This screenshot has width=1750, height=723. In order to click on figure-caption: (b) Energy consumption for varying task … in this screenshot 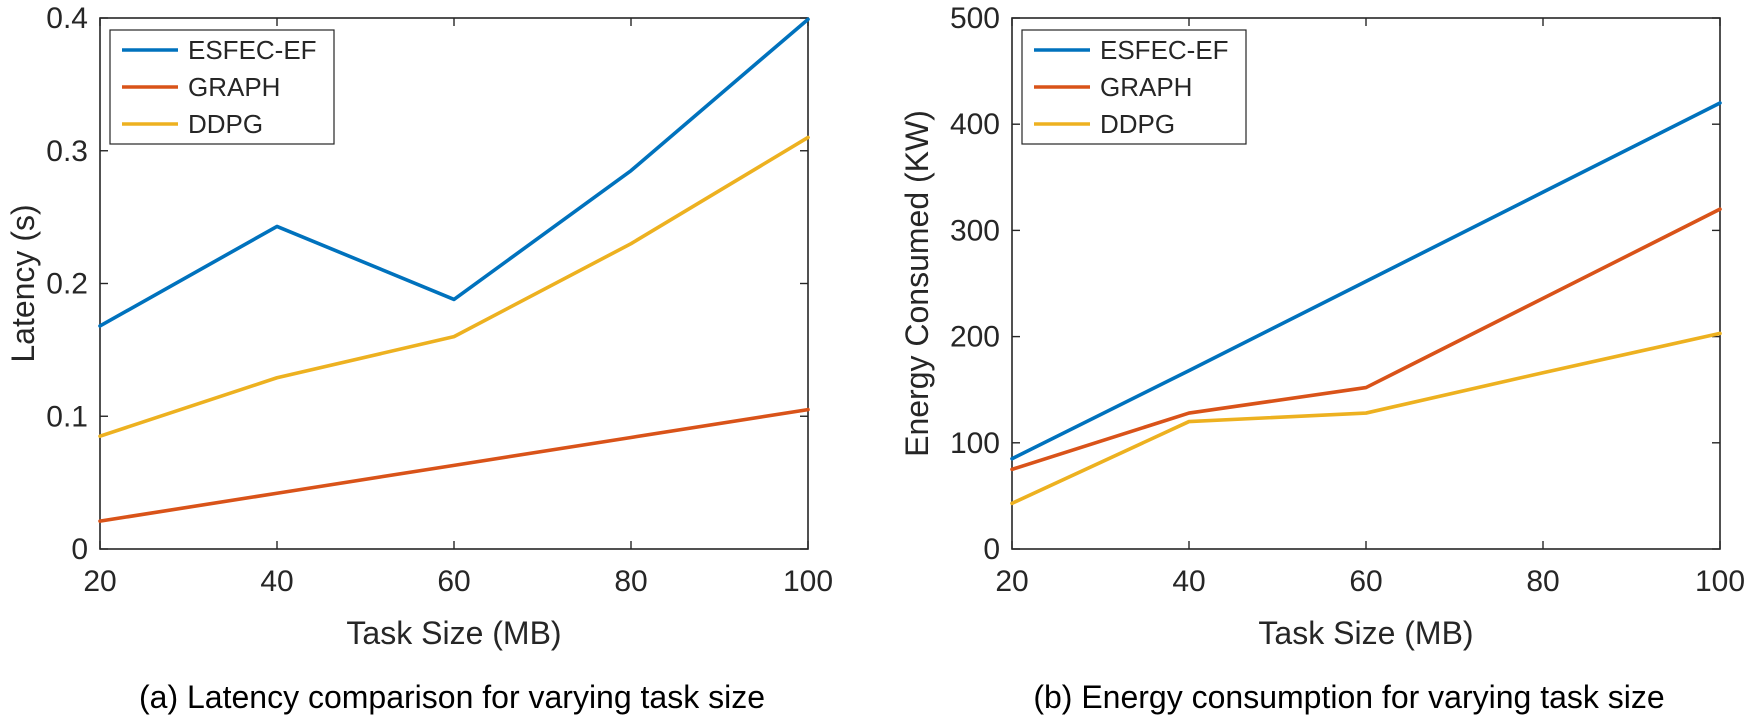, I will do `click(1348, 697)`.